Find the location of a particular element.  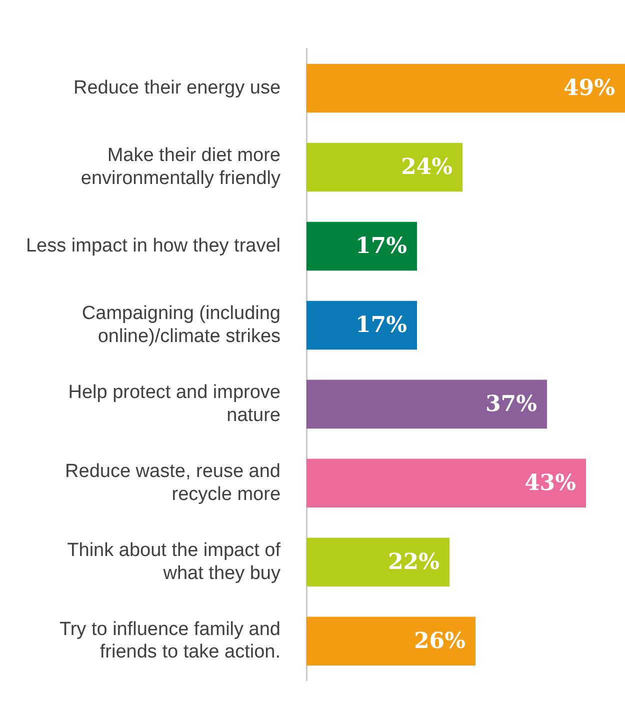

data-label: 26% is located at coordinates (440, 641).